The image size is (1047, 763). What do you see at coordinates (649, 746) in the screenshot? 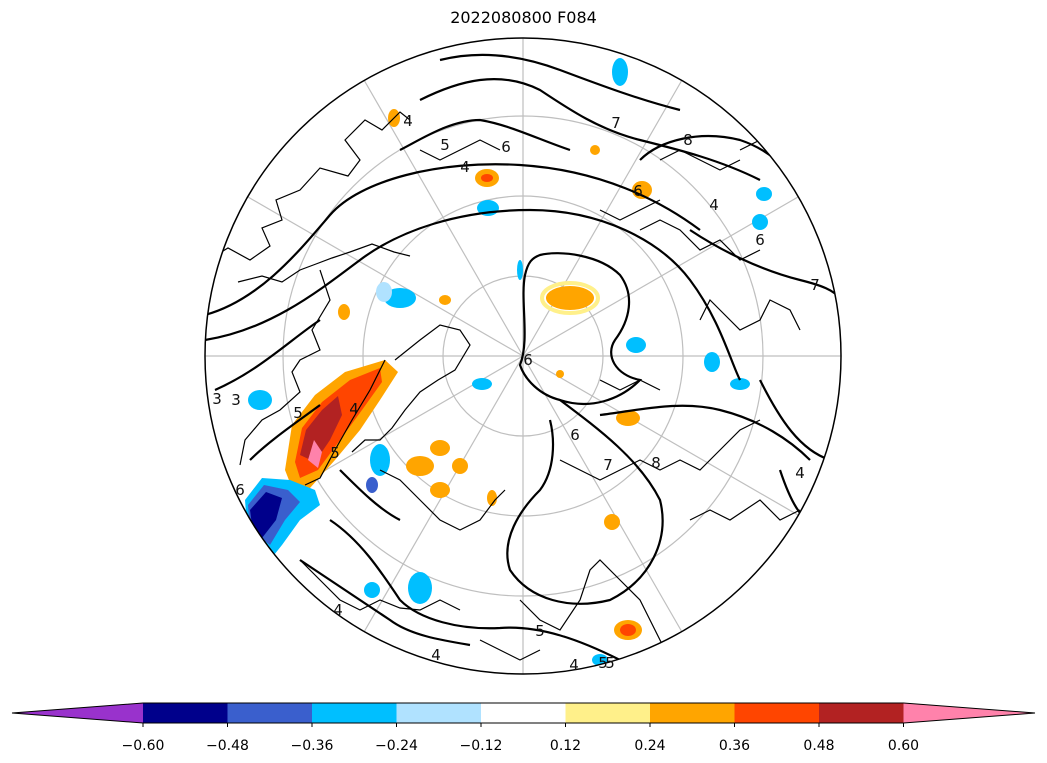
I see `colorbar-tick-label: 0.24` at bounding box center [649, 746].